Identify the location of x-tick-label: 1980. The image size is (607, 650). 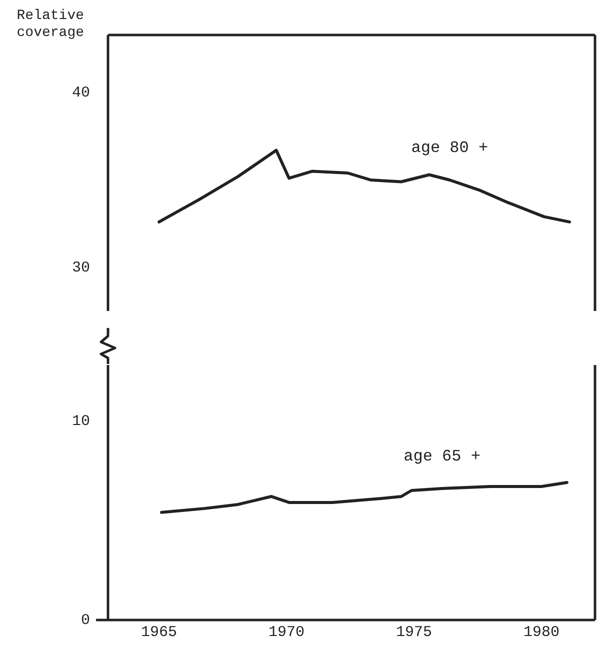
(541, 632).